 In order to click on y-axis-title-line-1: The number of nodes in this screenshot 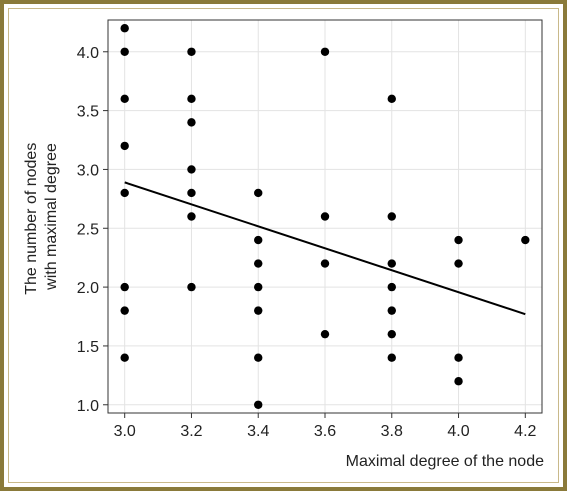, I will do `click(31, 219)`.